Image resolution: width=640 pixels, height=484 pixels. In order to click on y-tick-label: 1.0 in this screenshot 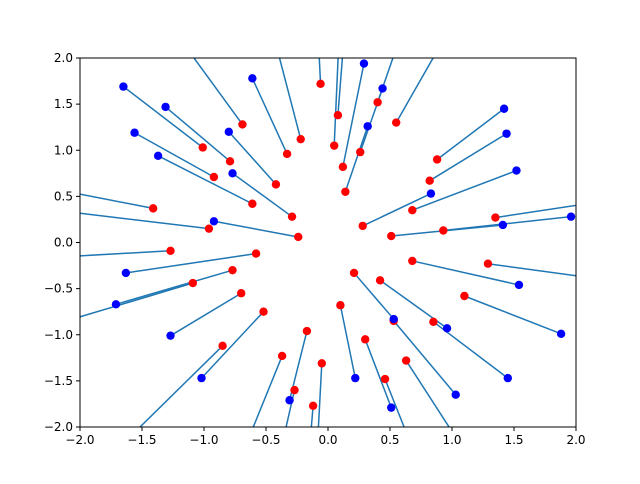, I will do `click(63, 150)`.